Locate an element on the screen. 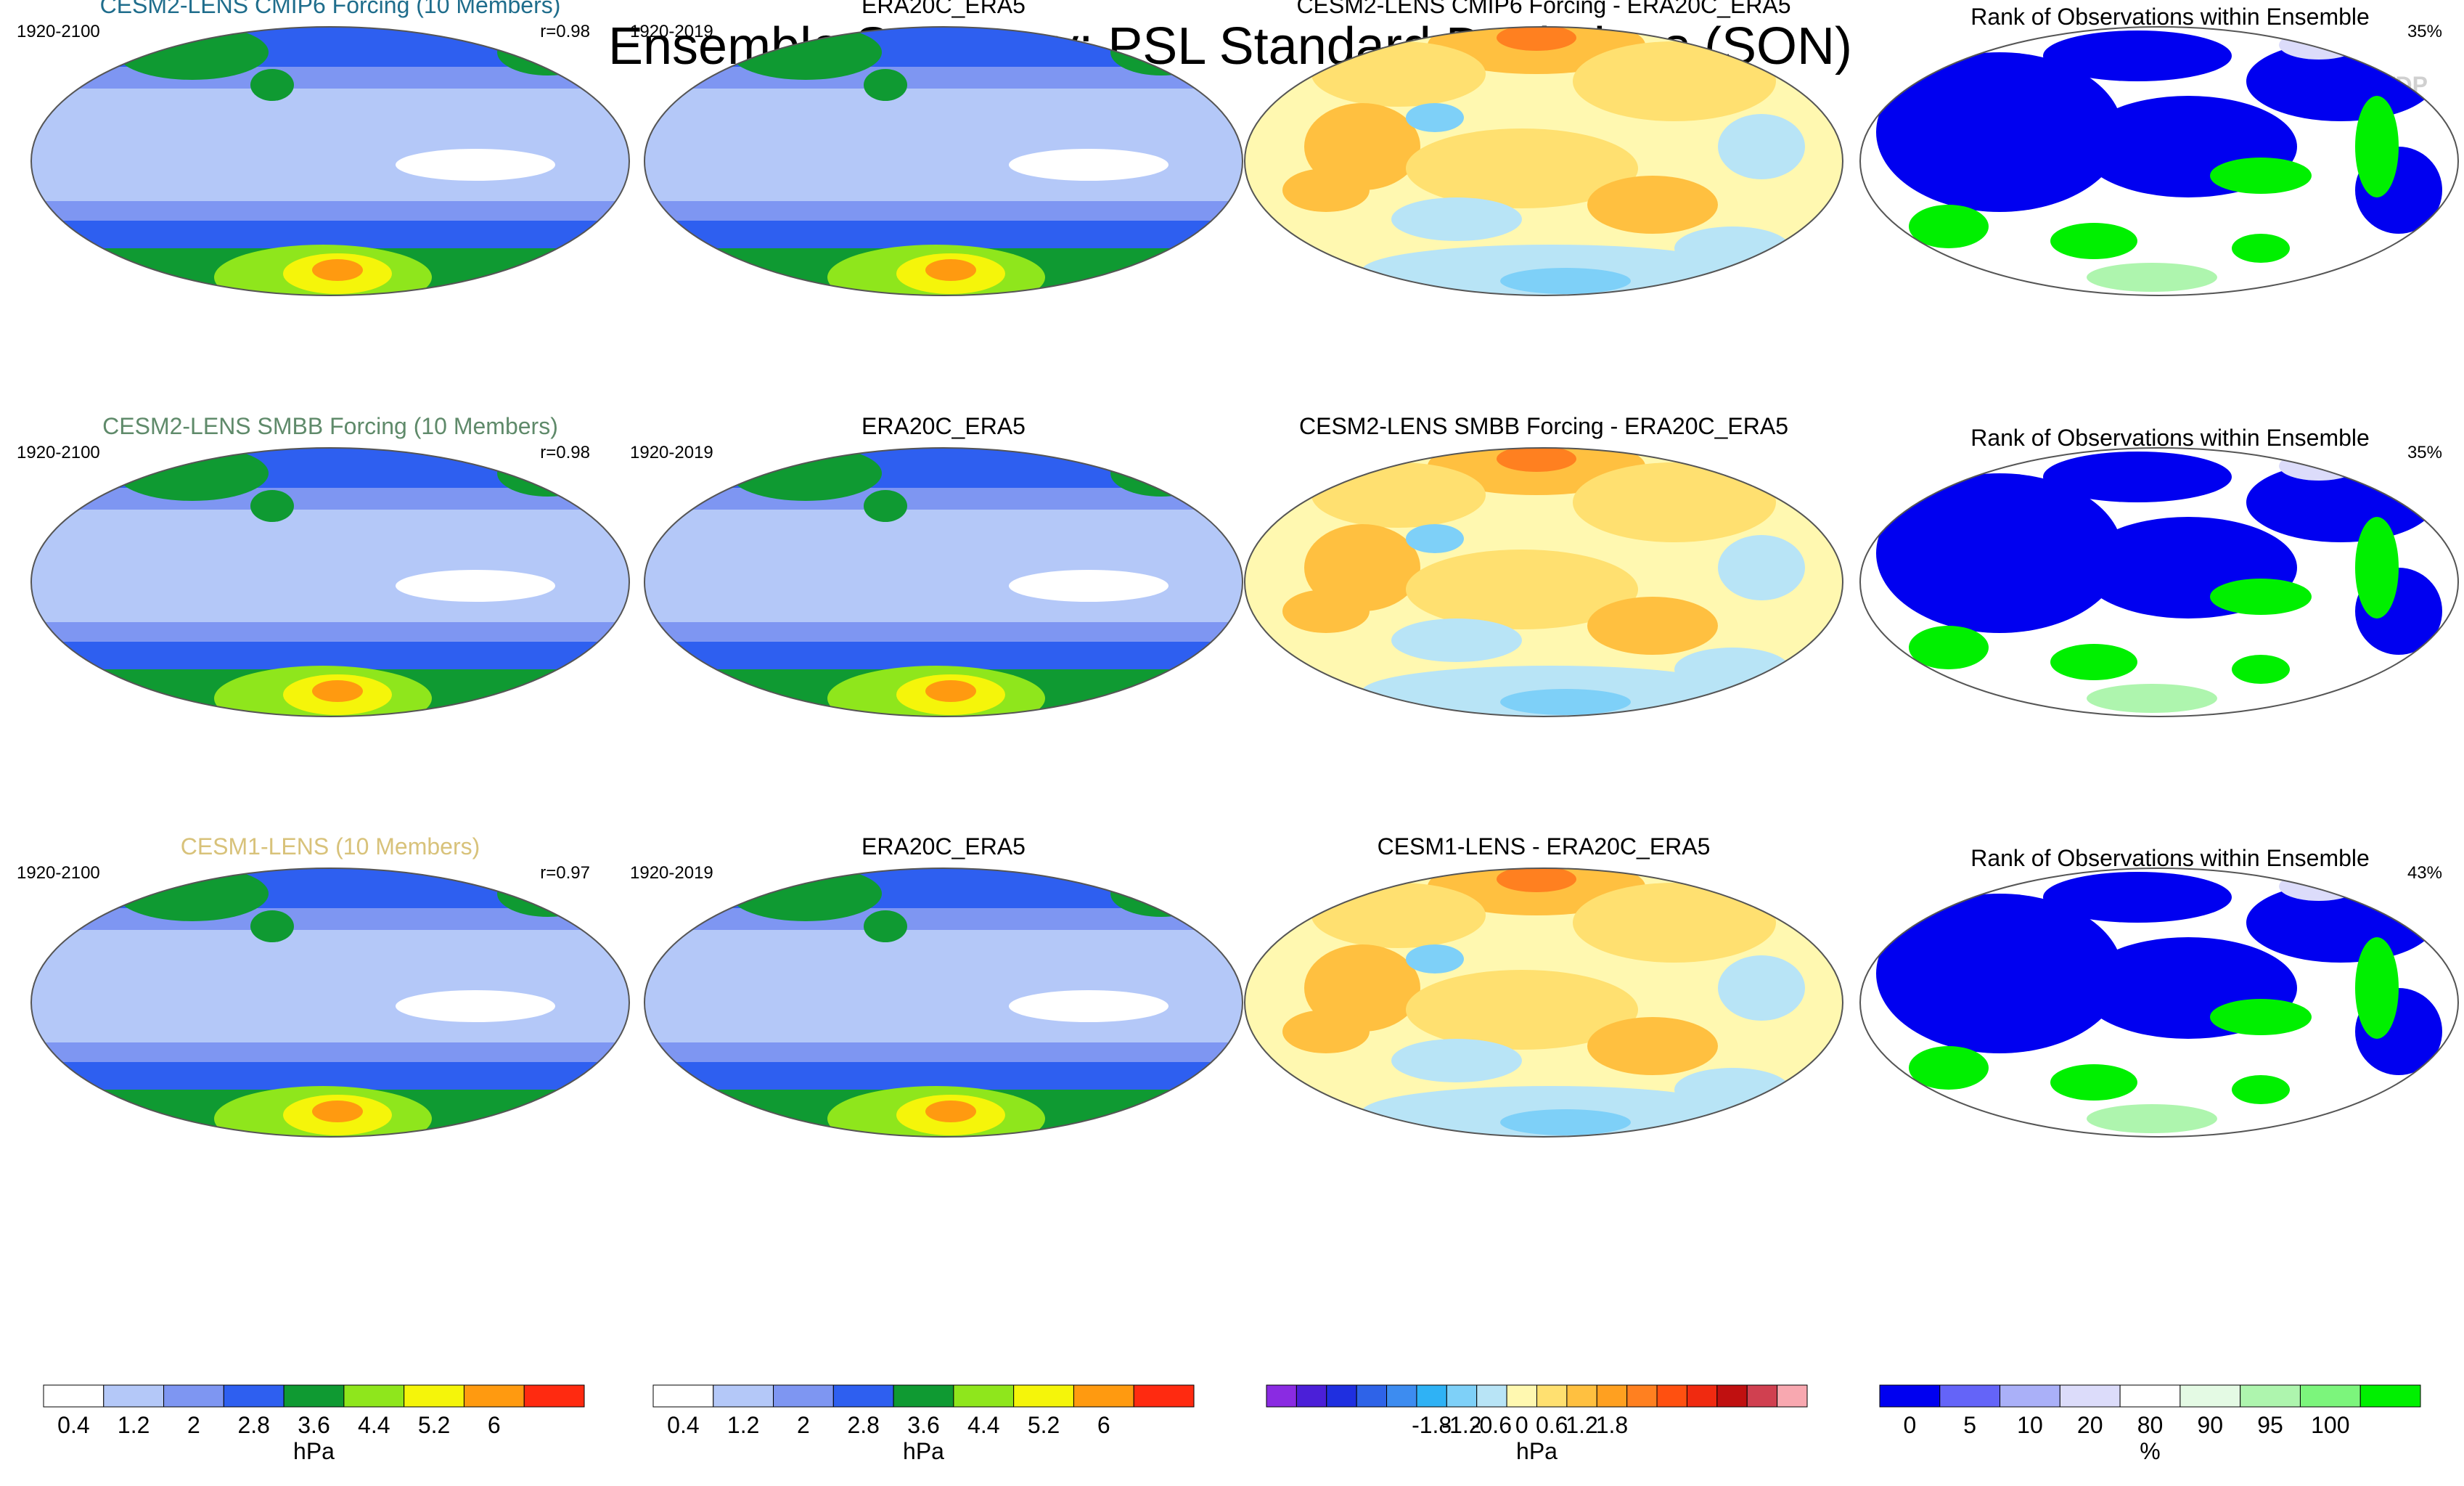  map-panel-obs-row2: ERA20C_ERA5 1920-2019 is located at coordinates (937, 565).